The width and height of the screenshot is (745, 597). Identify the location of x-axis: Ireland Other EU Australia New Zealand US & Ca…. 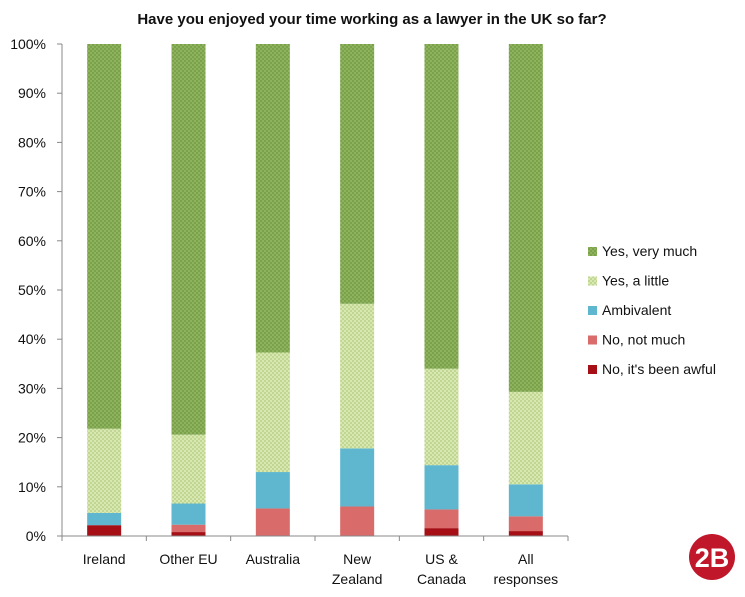
(315, 561).